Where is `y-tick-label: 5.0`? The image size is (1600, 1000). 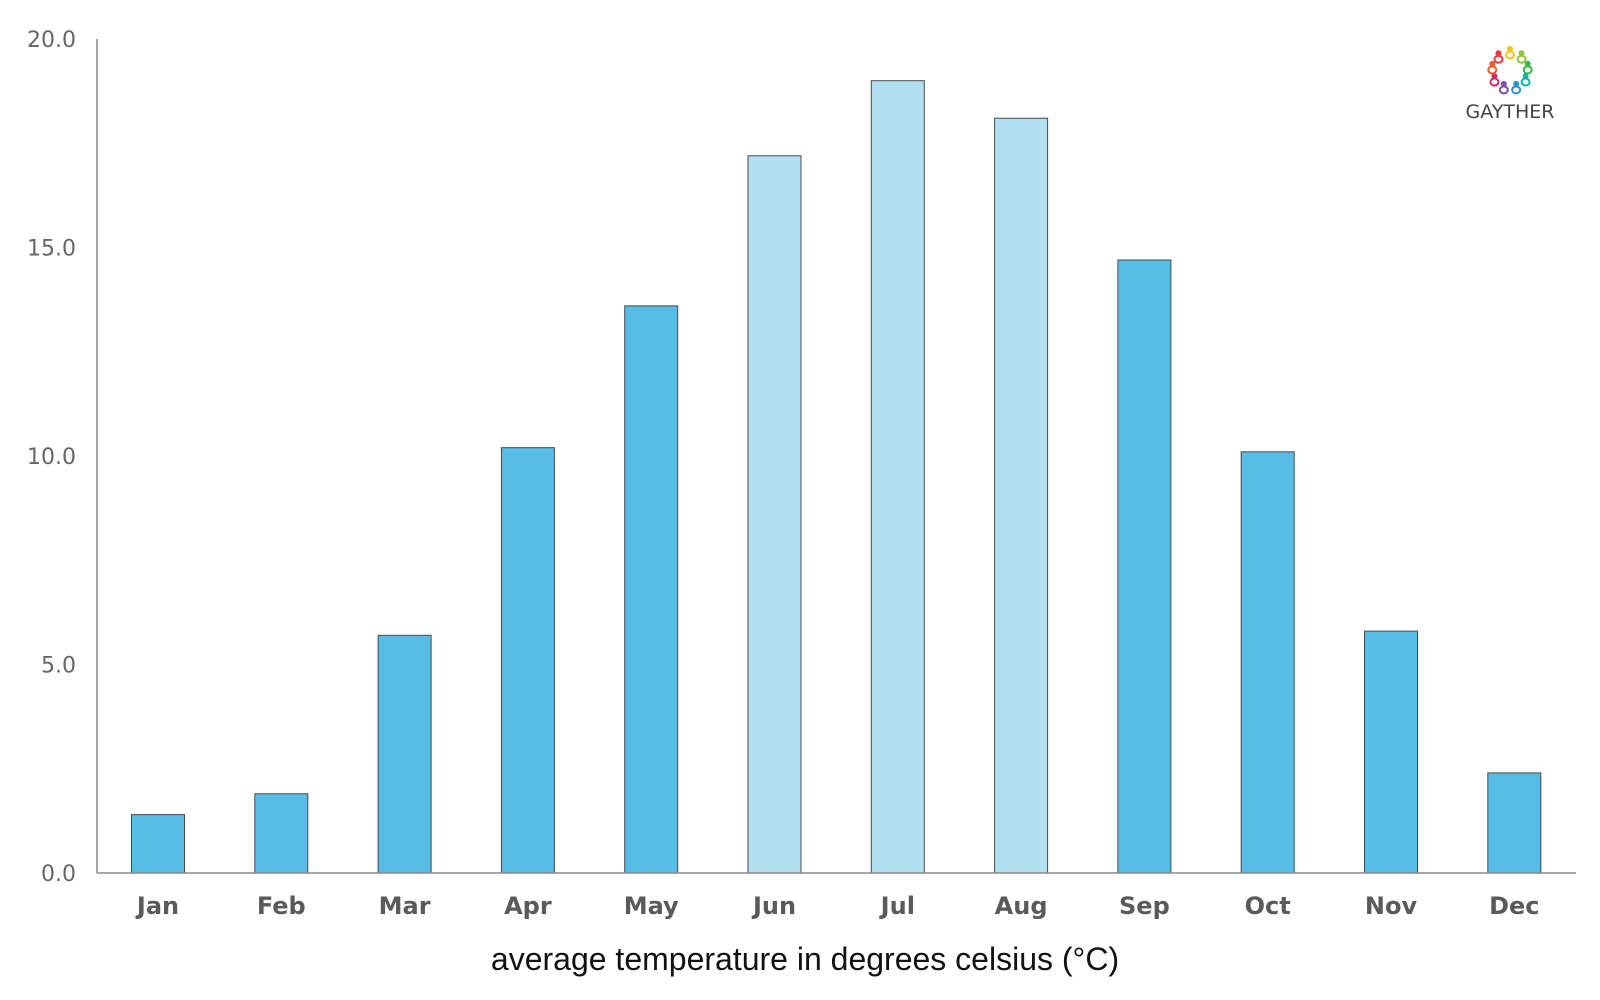 y-tick-label: 5.0 is located at coordinates (58, 666).